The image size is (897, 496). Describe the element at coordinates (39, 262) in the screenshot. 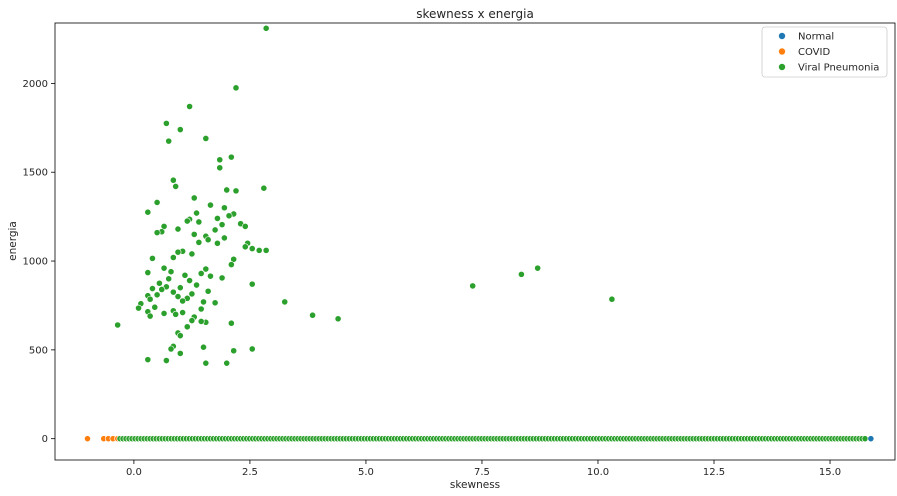

I see `y-axis-ticks: 0 500 1000 1500 2000` at that location.